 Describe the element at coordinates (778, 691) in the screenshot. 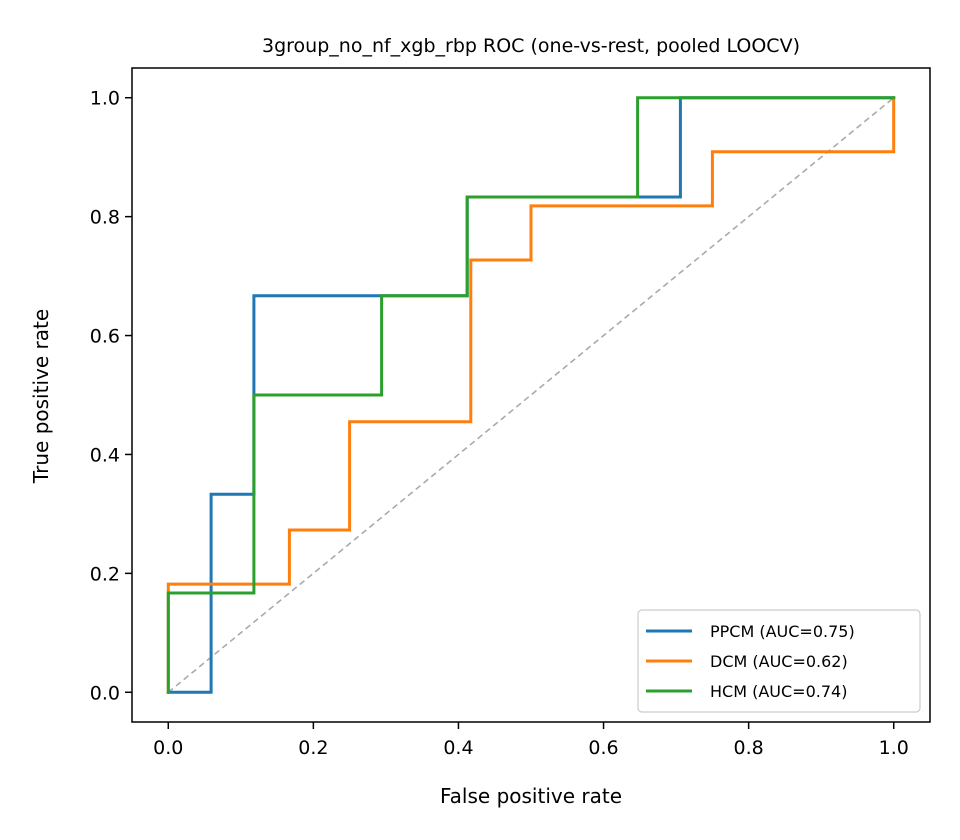

I see `legend-label-3: HCM (AUC=0.74)` at that location.